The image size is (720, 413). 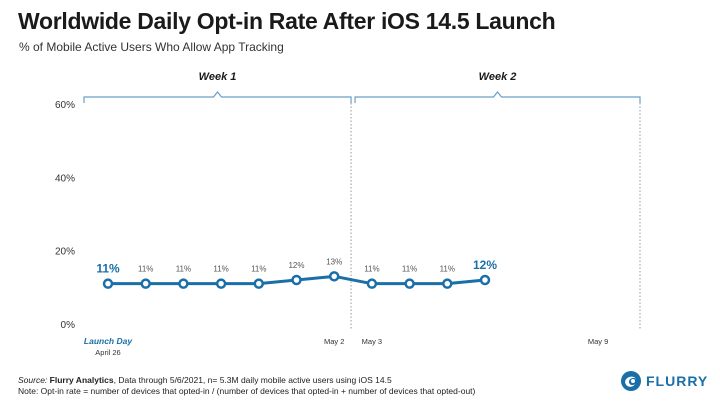 What do you see at coordinates (498, 77) in the screenshot?
I see `week-label: Week 2` at bounding box center [498, 77].